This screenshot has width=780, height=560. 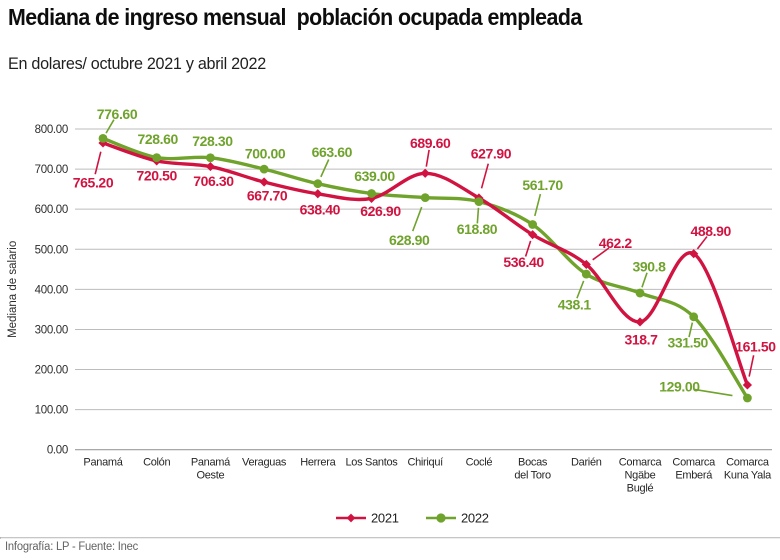 I want to click on data-label-2021-9: 462.2, so click(x=616, y=243).